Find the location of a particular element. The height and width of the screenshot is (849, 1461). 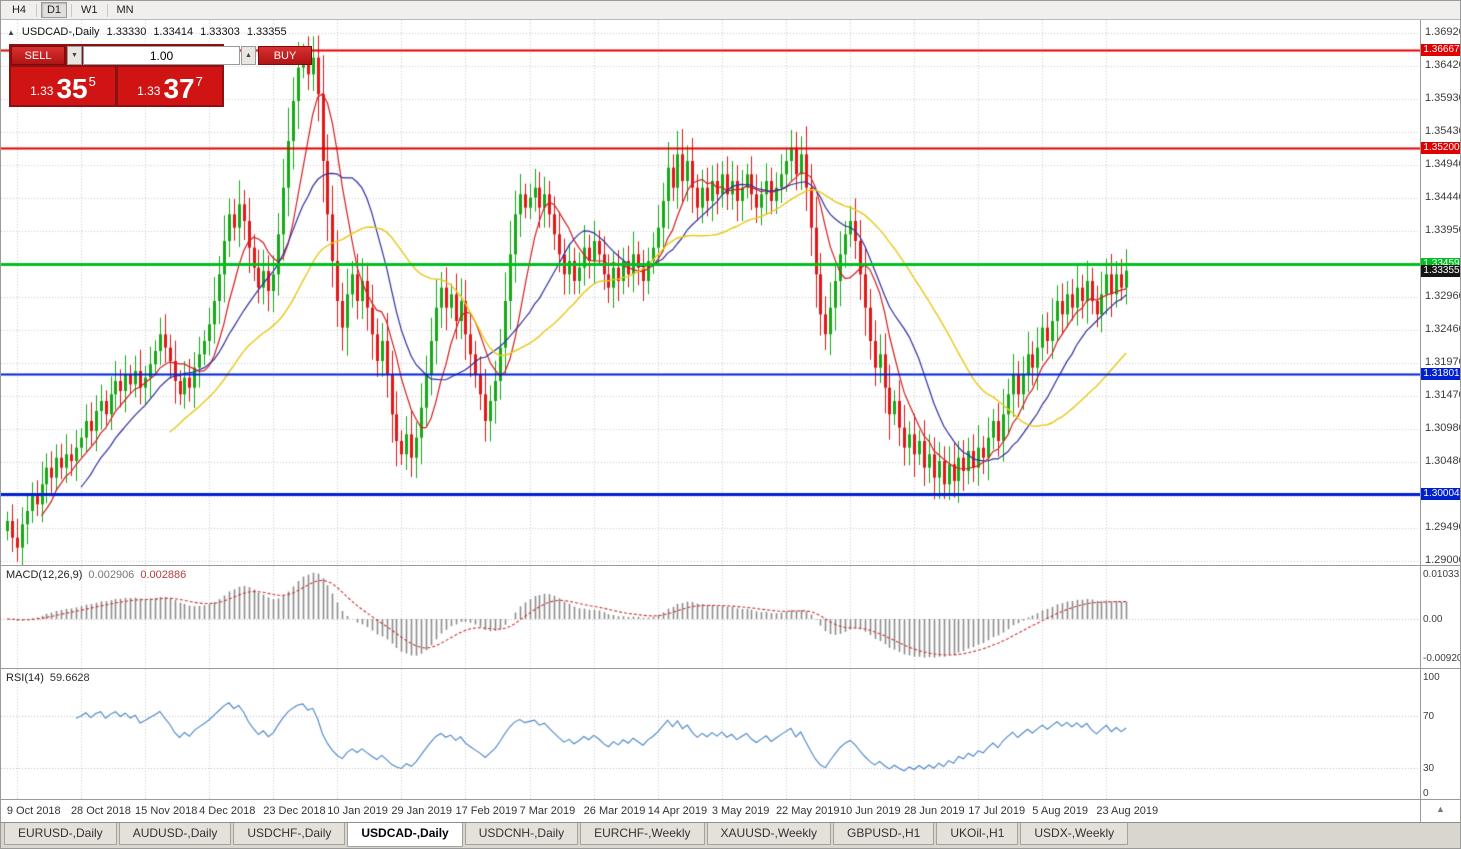

macd-scale-max: 0.0103310 is located at coordinates (1441, 574).